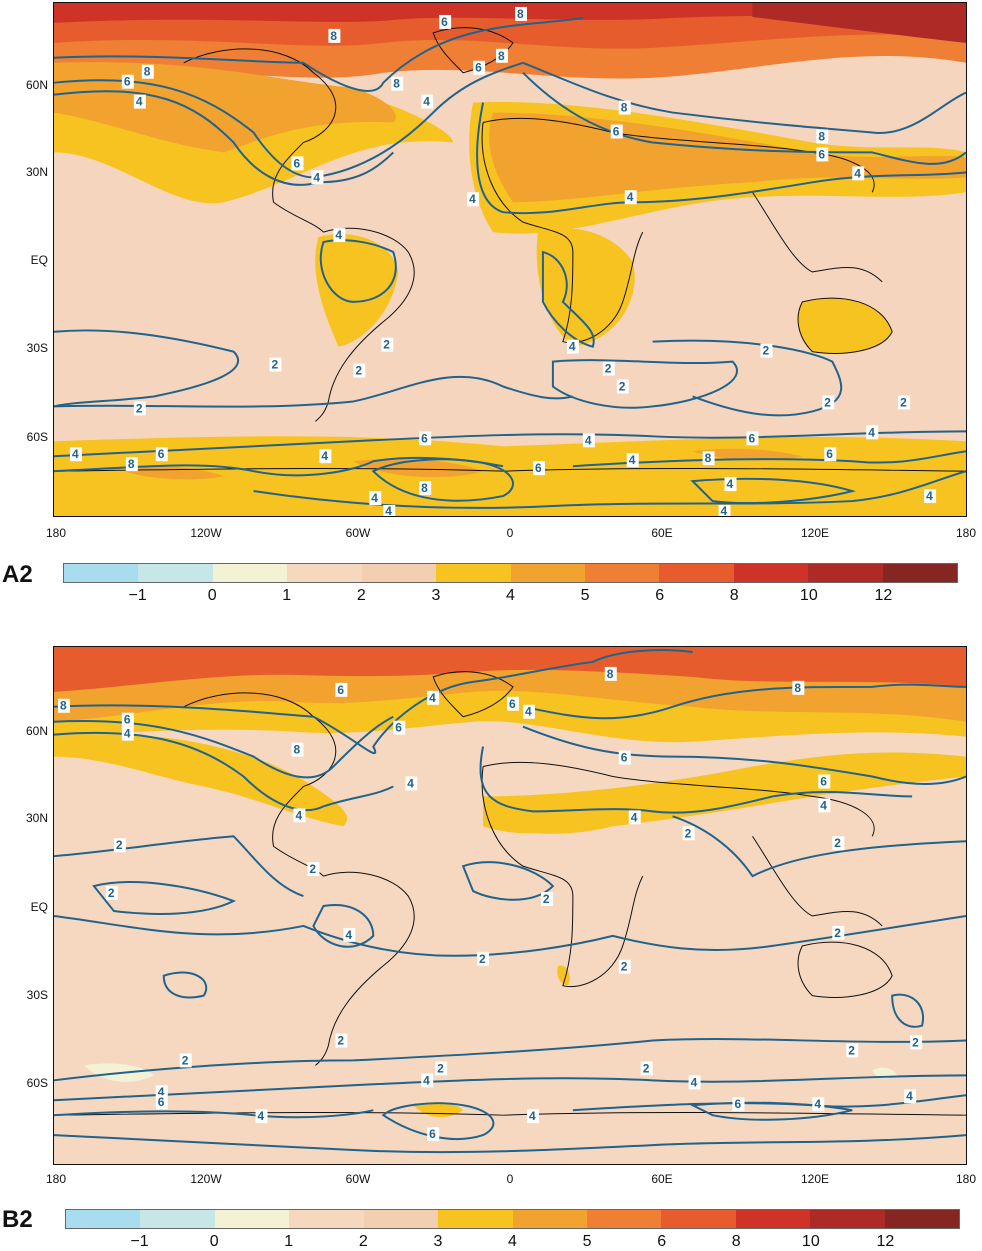  Describe the element at coordinates (56, 1179) in the screenshot. I see `lon-label-180w-b2: 180` at that location.